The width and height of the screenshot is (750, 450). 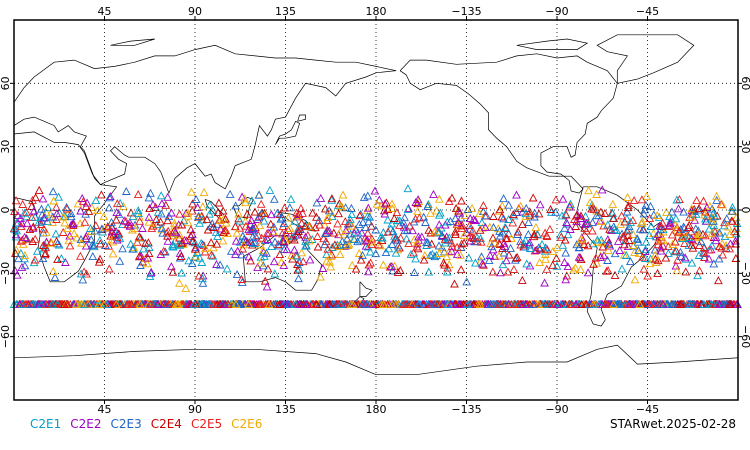 What do you see at coordinates (6, 336) in the screenshot?
I see `left-tick-label: −60` at bounding box center [6, 336].